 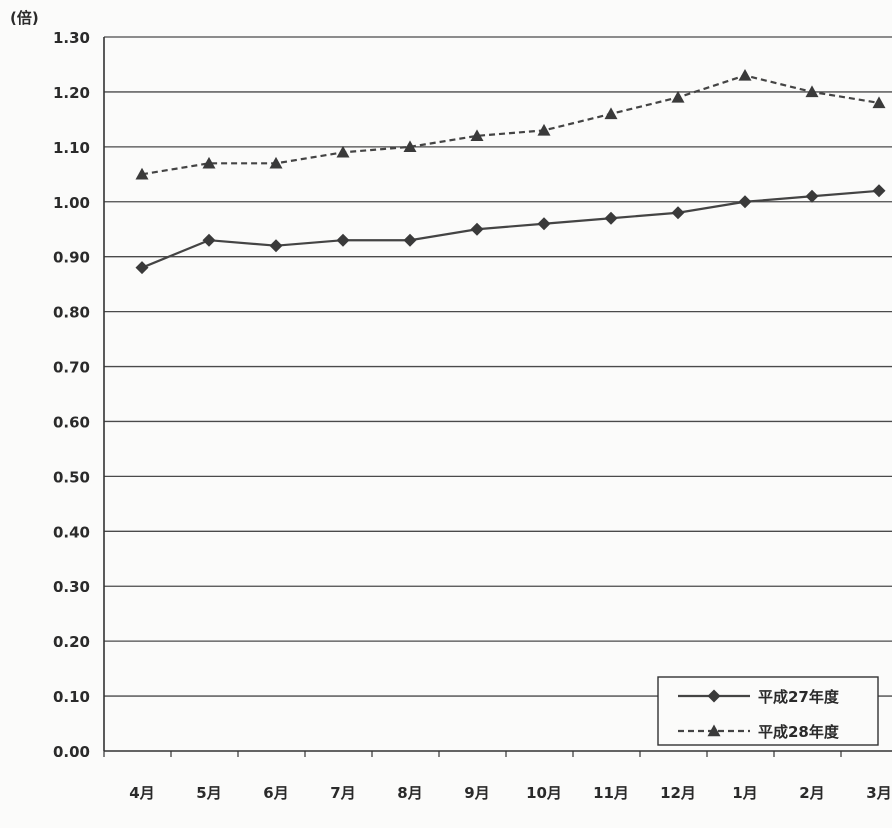 I want to click on y-tick-label: 0.00, so click(x=71, y=752).